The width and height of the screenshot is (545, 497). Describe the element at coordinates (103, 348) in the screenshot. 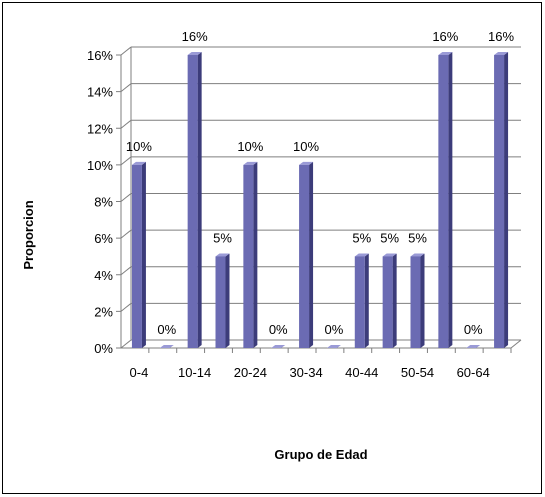

I see `y-tick-label: 0%` at that location.